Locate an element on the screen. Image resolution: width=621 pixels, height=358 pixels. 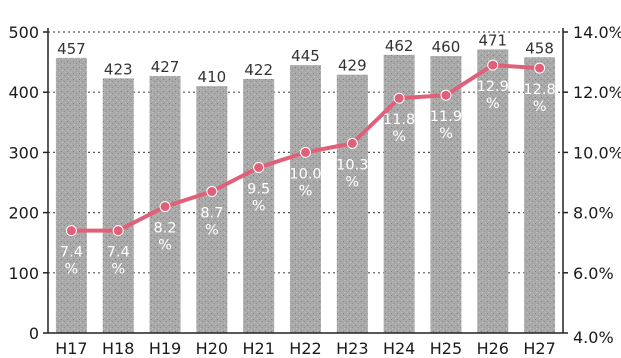
rate-label: 11.9% is located at coordinates (446, 125).